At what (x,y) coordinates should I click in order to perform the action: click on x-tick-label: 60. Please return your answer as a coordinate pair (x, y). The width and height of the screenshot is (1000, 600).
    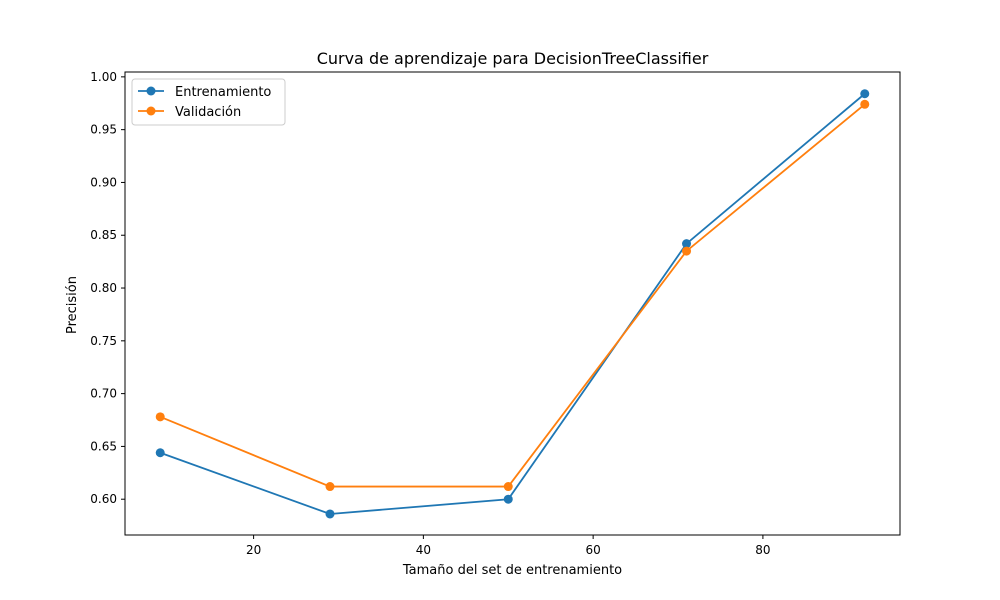
    Looking at the image, I should click on (593, 550).